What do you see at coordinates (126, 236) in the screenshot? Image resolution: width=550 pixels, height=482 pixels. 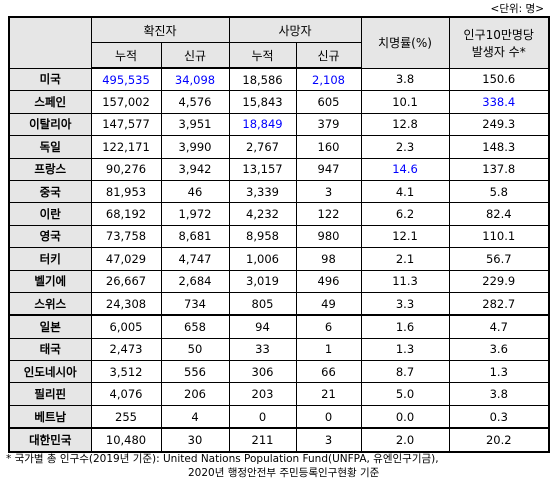 I see `value-cell: 73,758` at bounding box center [126, 236].